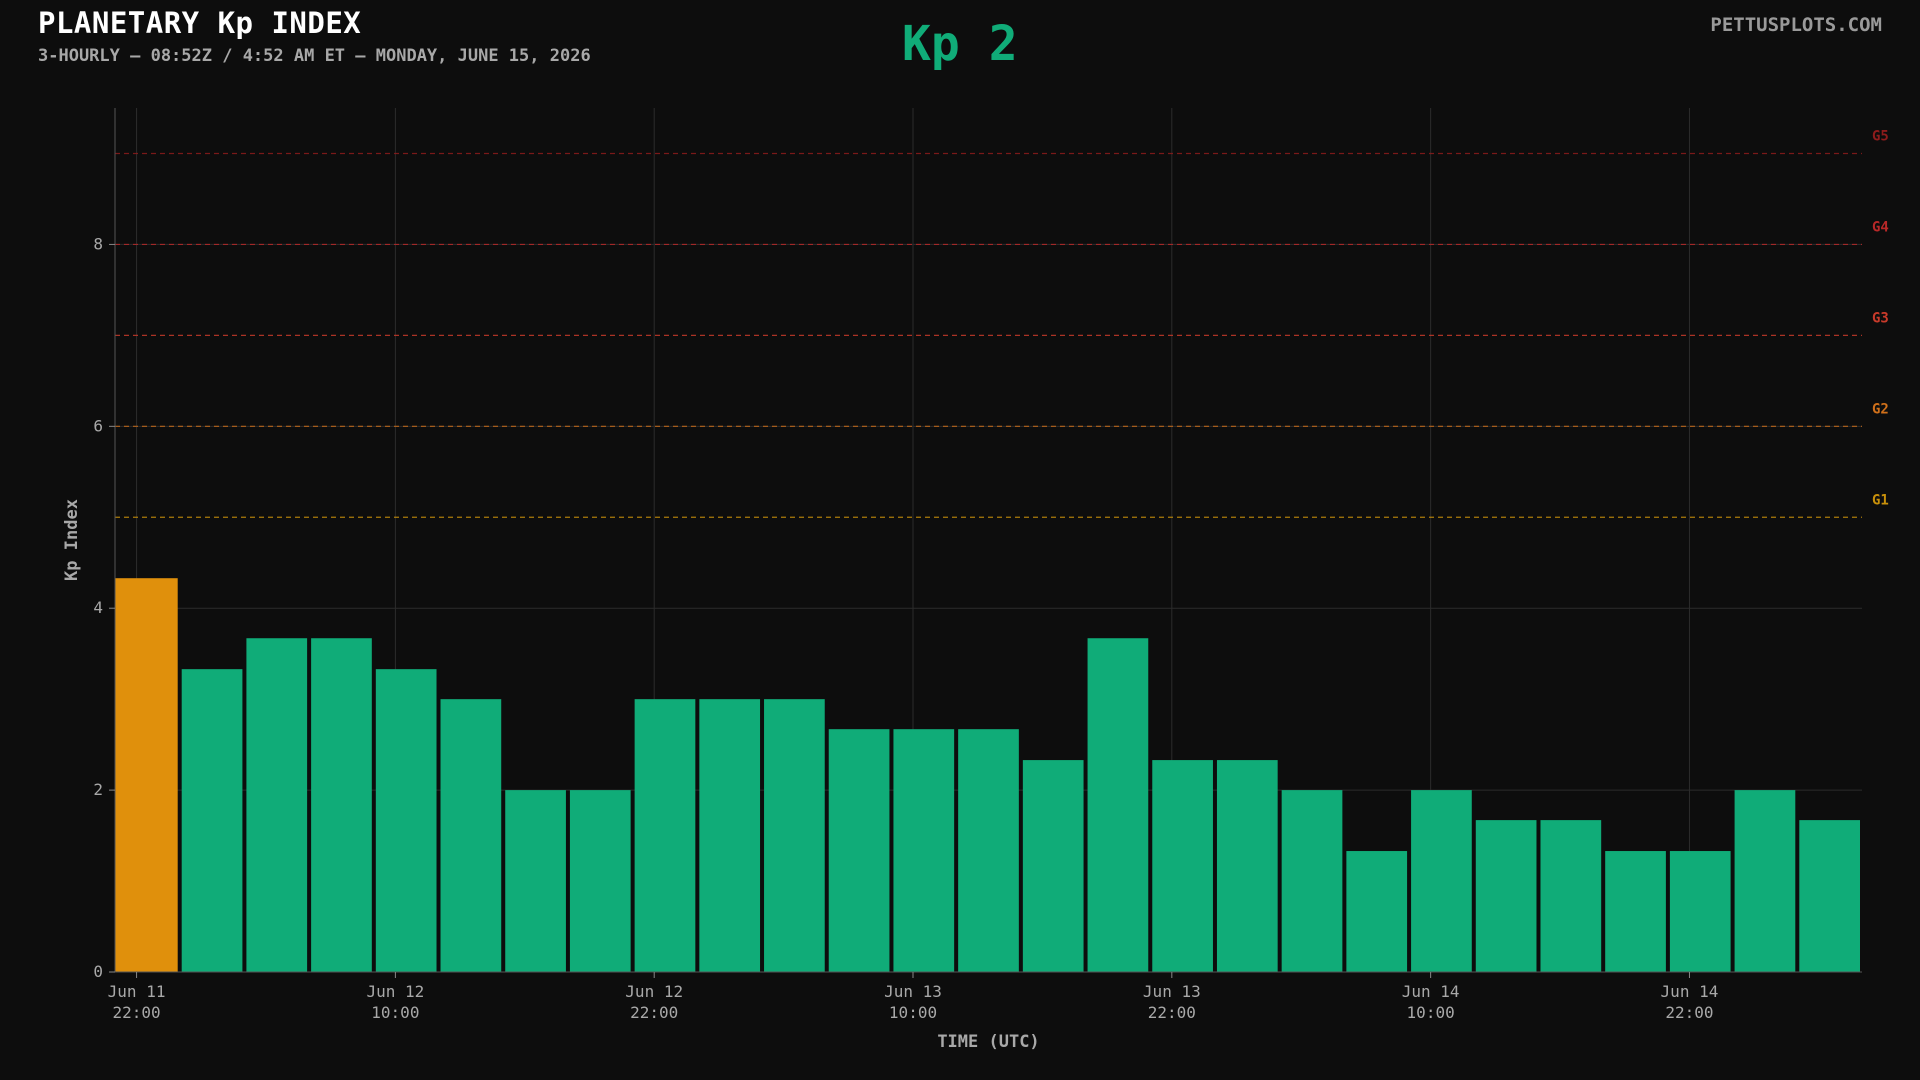 The height and width of the screenshot is (1080, 1920). What do you see at coordinates (98, 425) in the screenshot?
I see `y-tick-label: 6` at bounding box center [98, 425].